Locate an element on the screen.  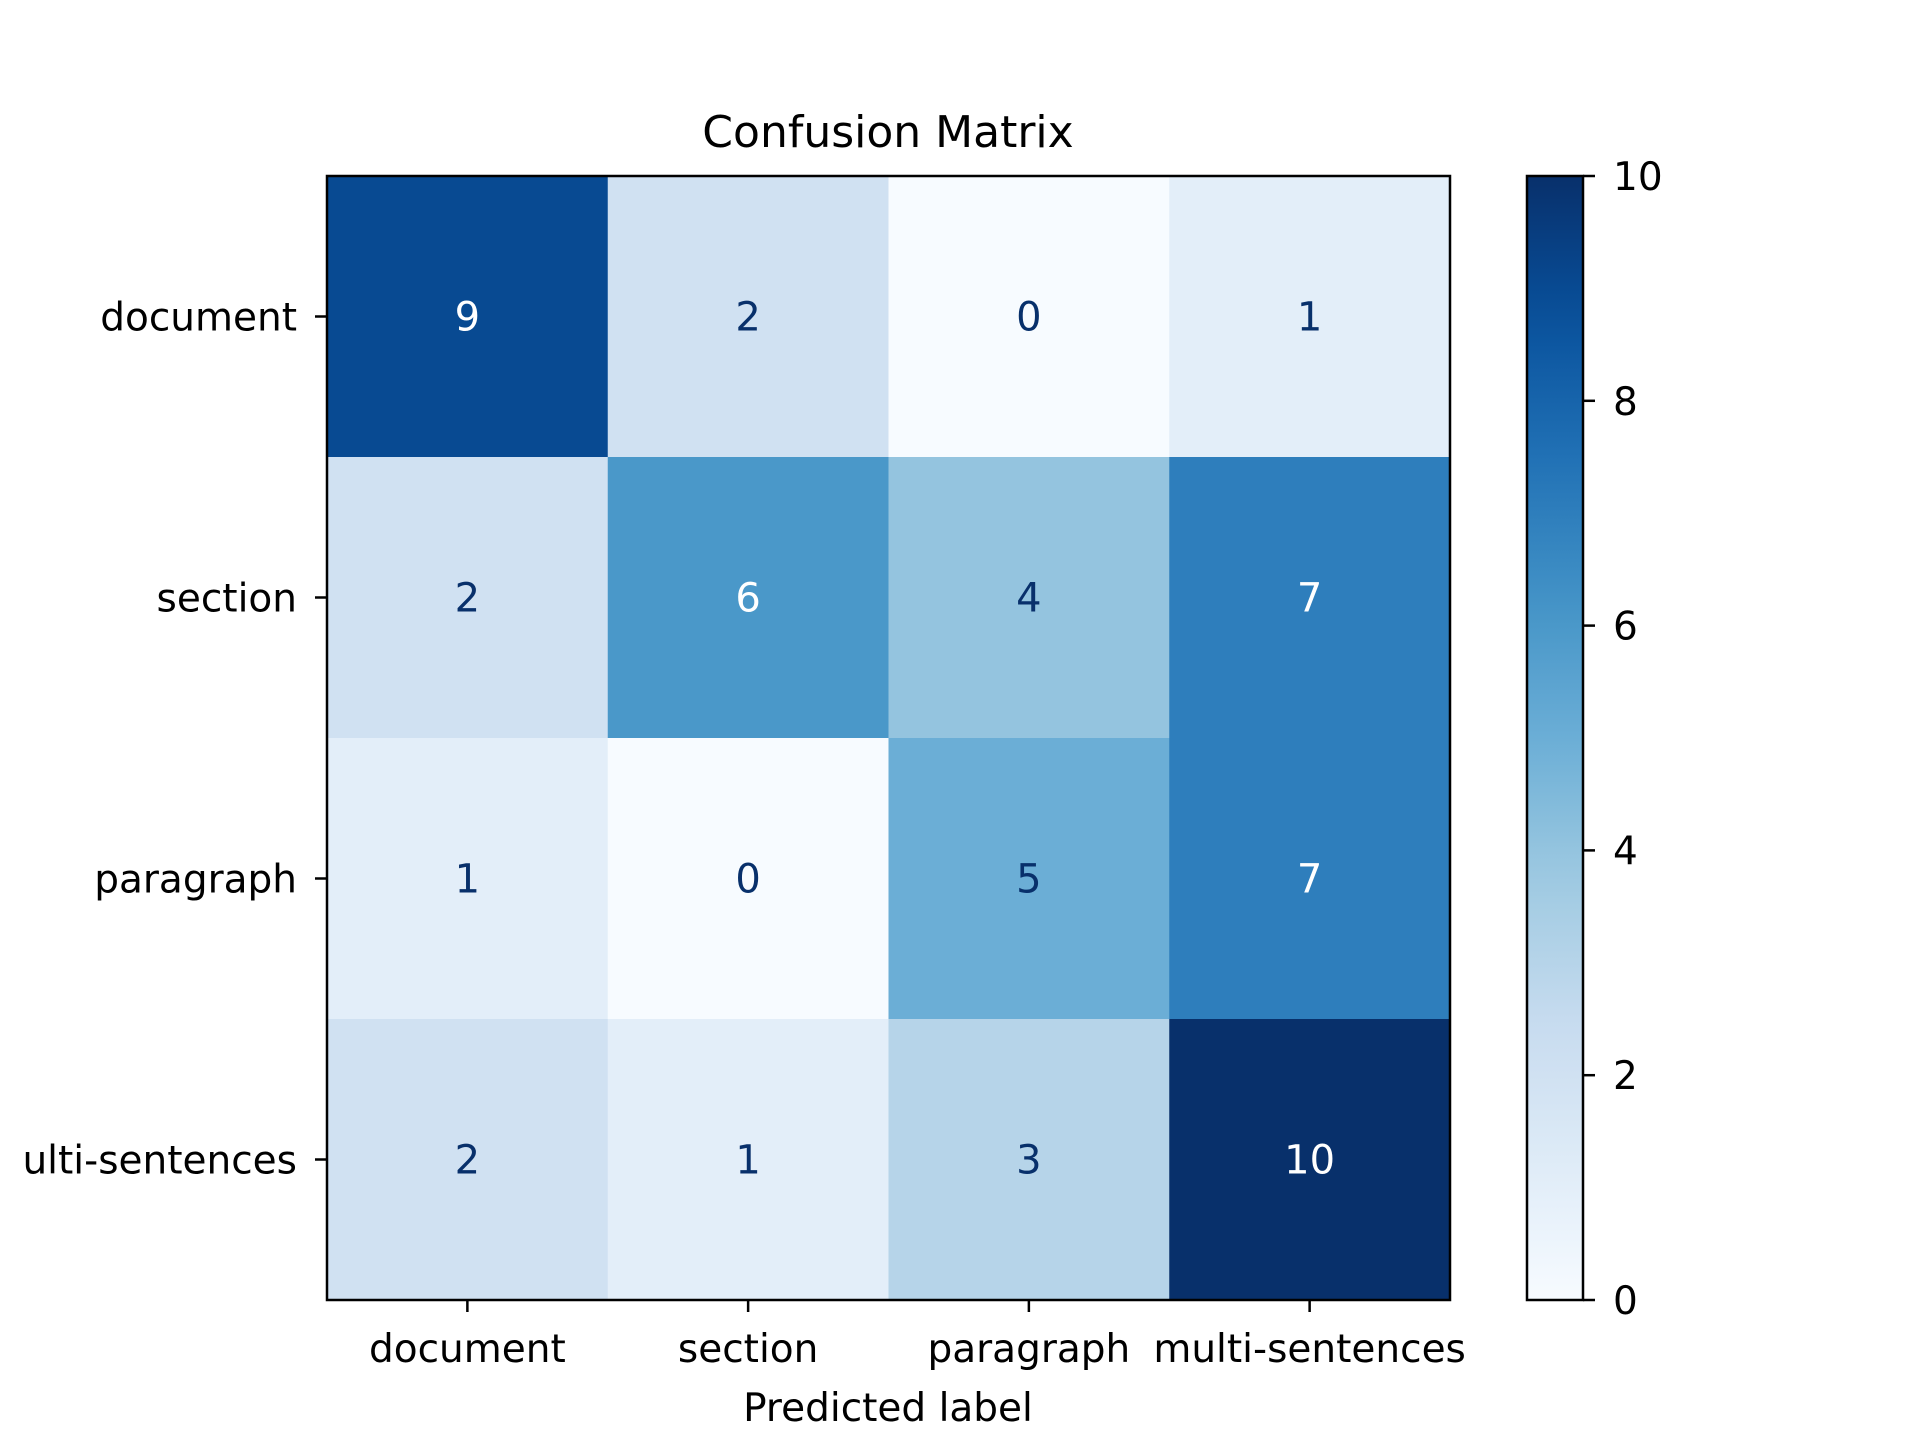
cell-value-label: 6 is located at coordinates (747, 599).